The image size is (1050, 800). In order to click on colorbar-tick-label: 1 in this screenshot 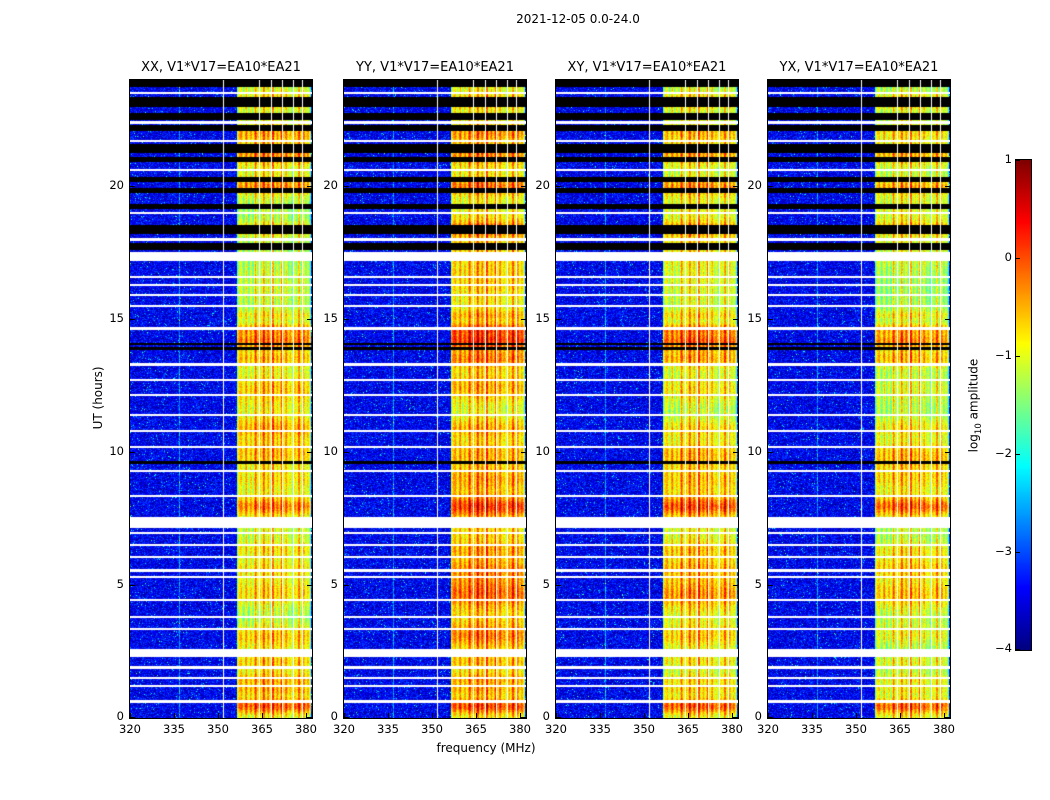, I will do `click(1008, 159)`.